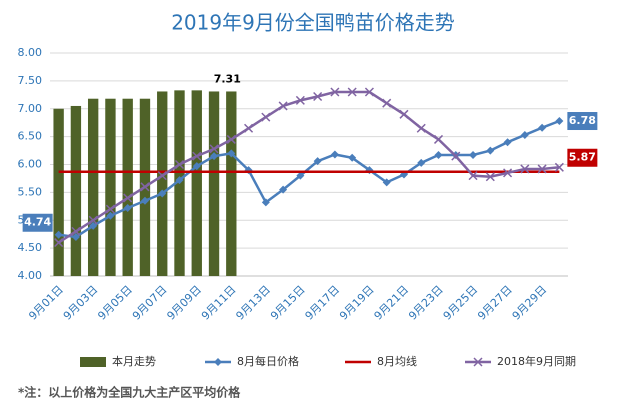  Describe the element at coordinates (268, 361) in the screenshot. I see `legend-label: 8月每日价格` at that location.